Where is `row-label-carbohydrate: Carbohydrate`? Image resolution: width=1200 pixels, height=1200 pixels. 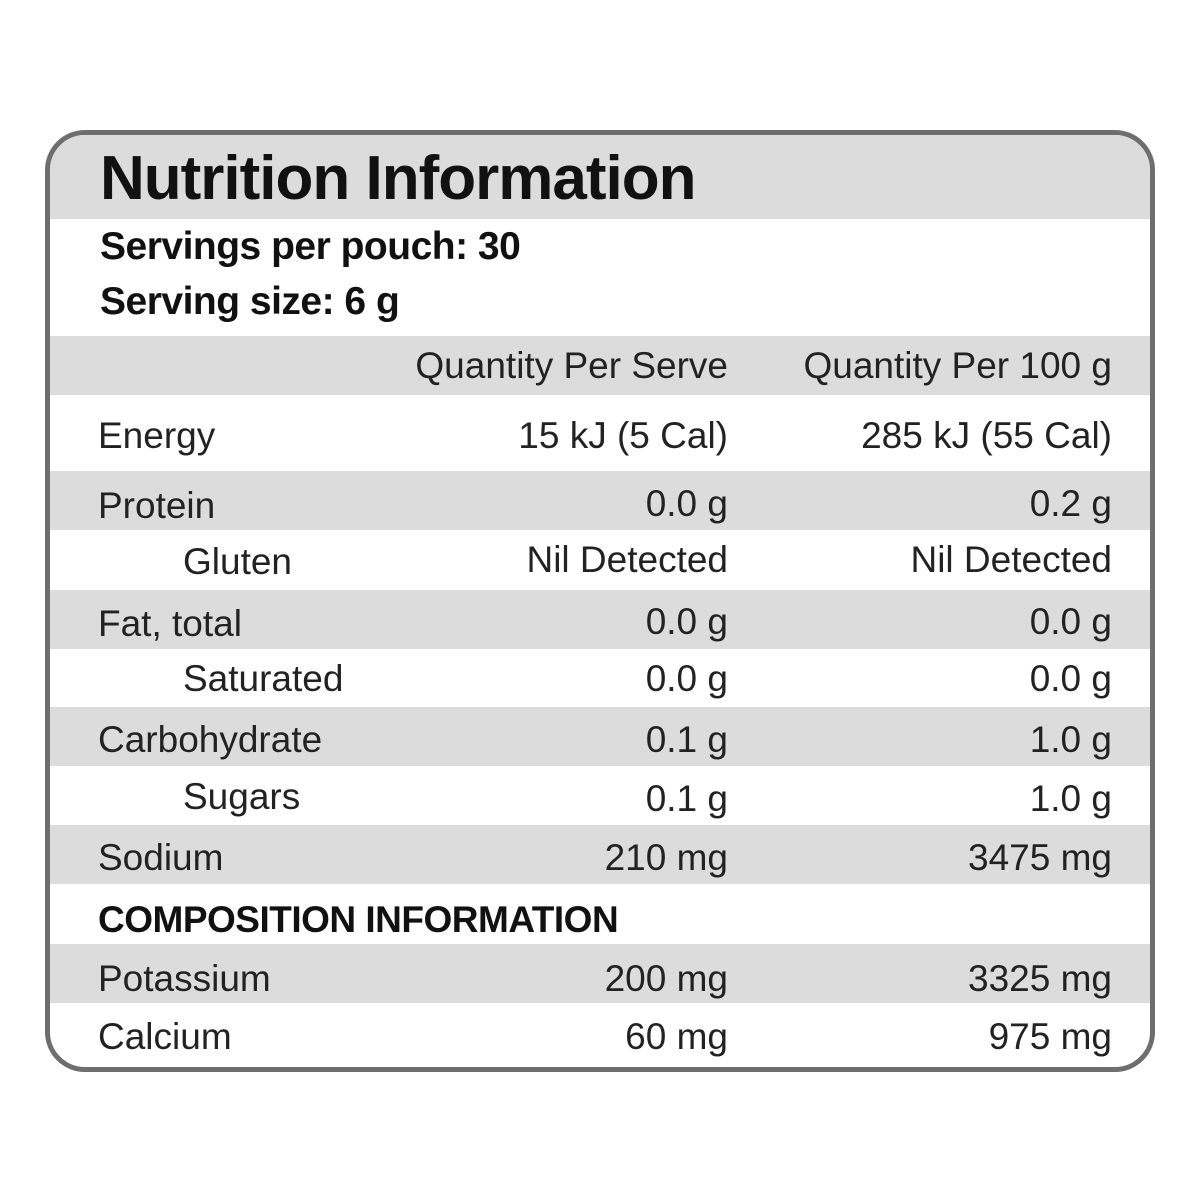 row-label-carbohydrate: Carbohydrate is located at coordinates (210, 739).